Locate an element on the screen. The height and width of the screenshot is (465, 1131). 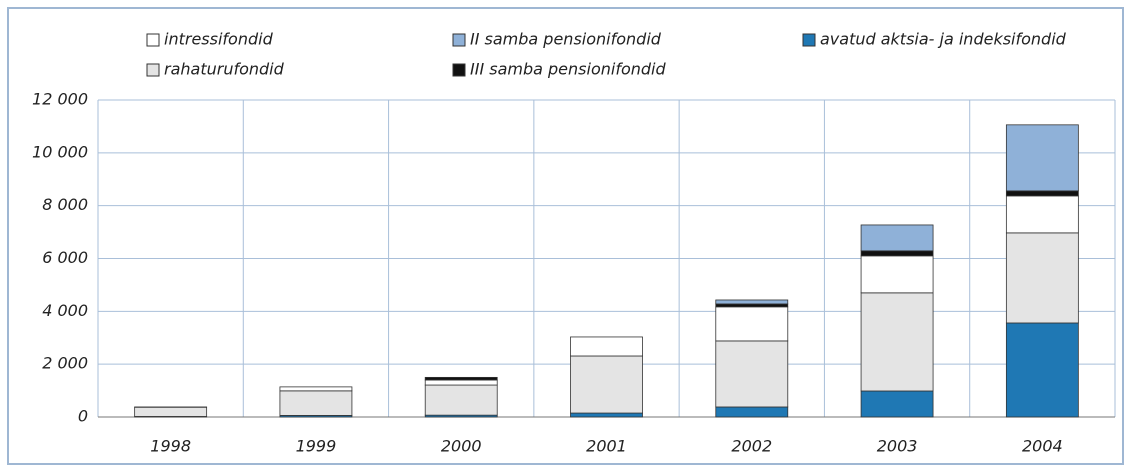
y-tick-label: 10 000 is located at coordinates (60, 151).